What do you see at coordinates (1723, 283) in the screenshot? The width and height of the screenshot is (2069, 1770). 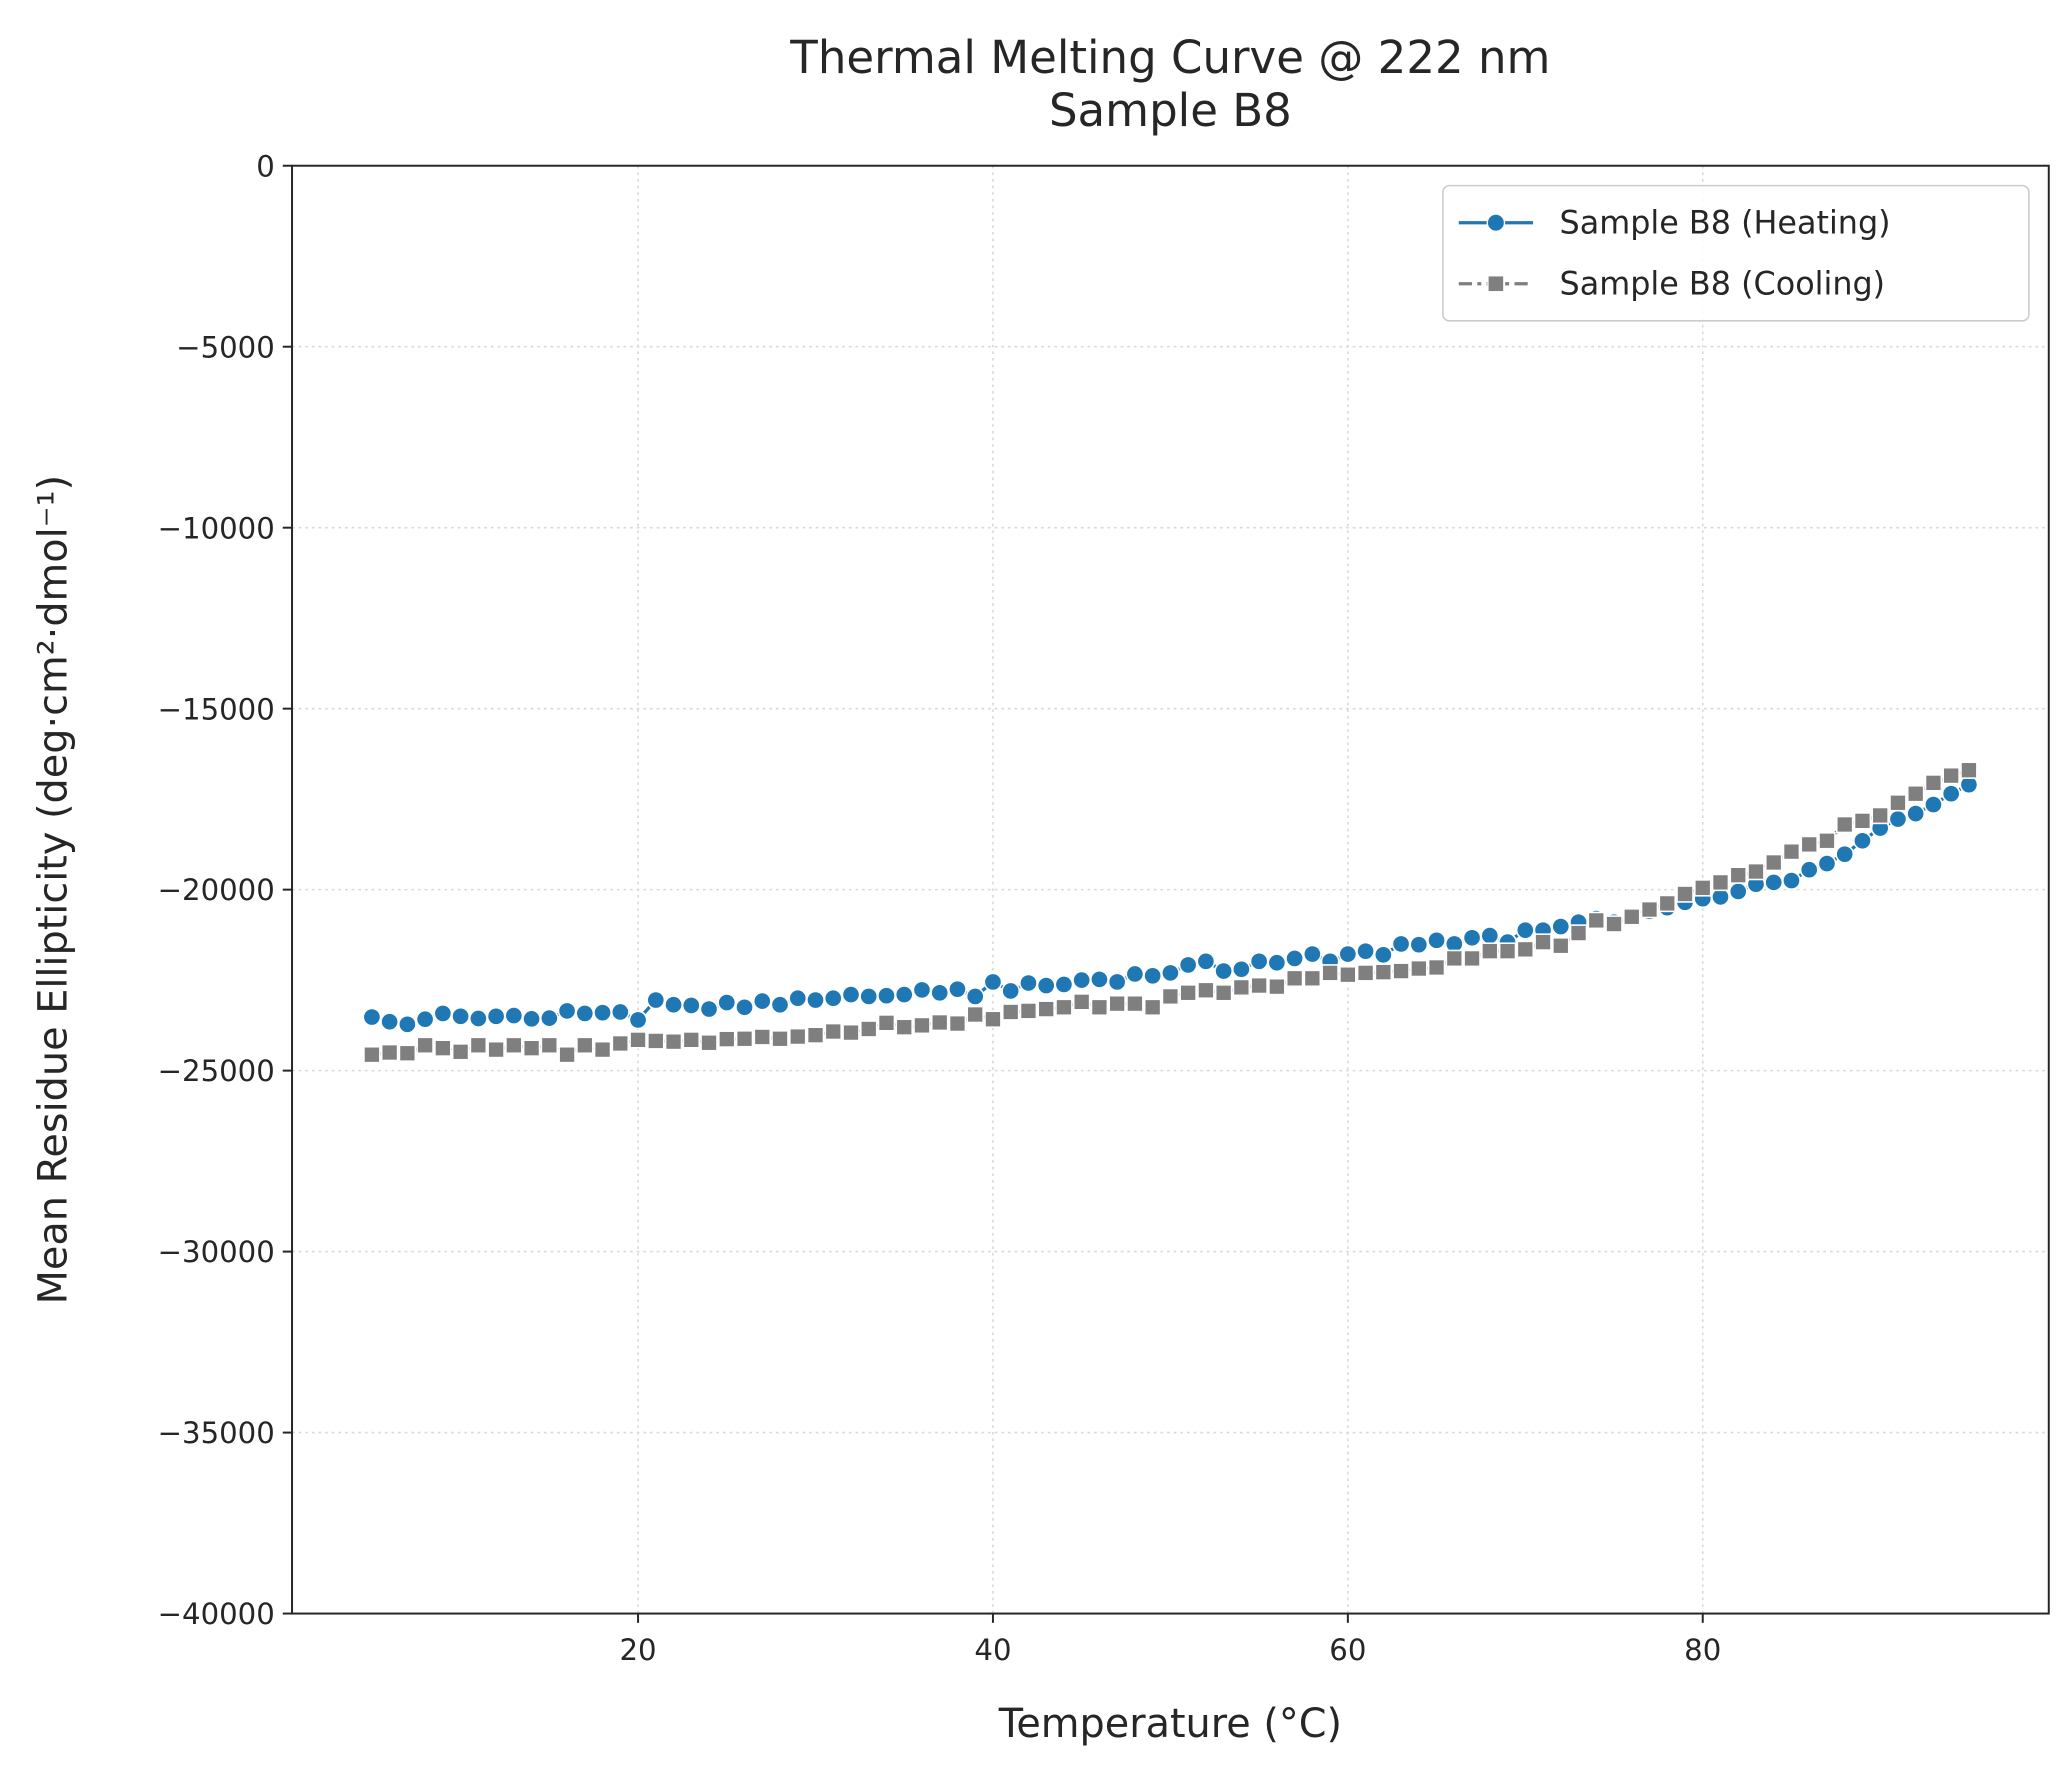 I see `legend-label: Sample B8 (Cooling)` at bounding box center [1723, 283].